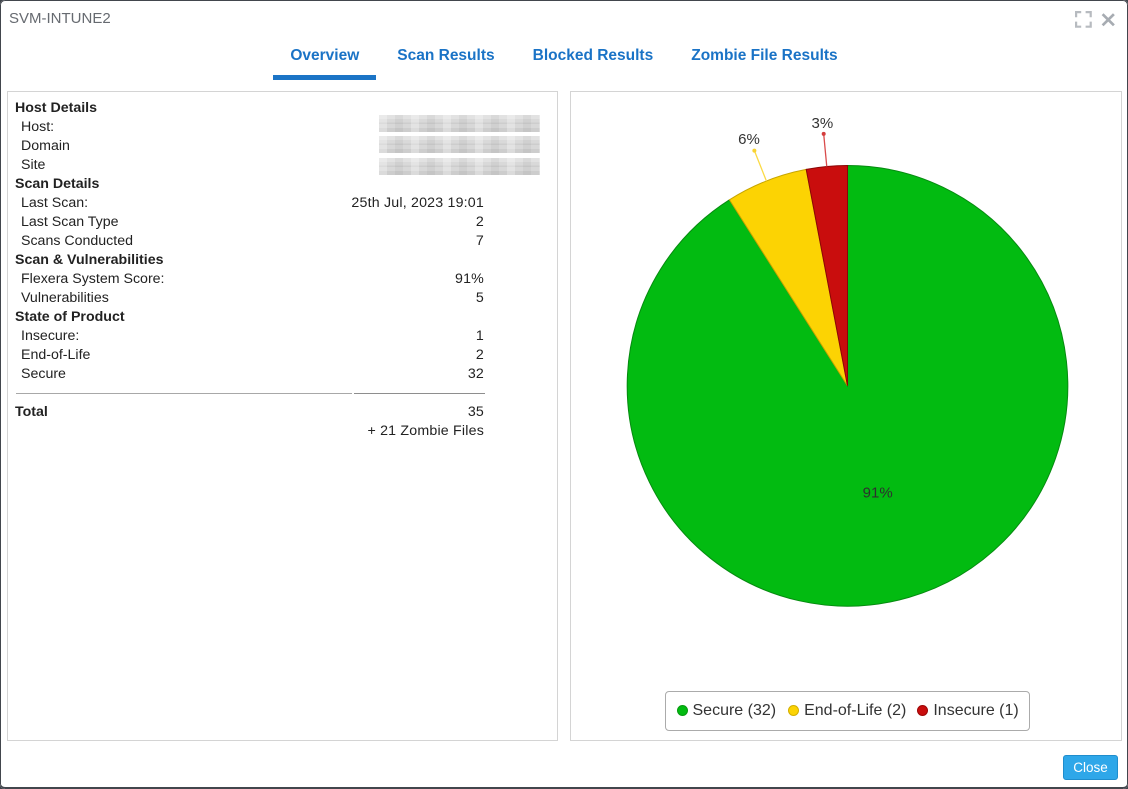 The width and height of the screenshot is (1128, 789). I want to click on svg-text: 6%, so click(749, 139).